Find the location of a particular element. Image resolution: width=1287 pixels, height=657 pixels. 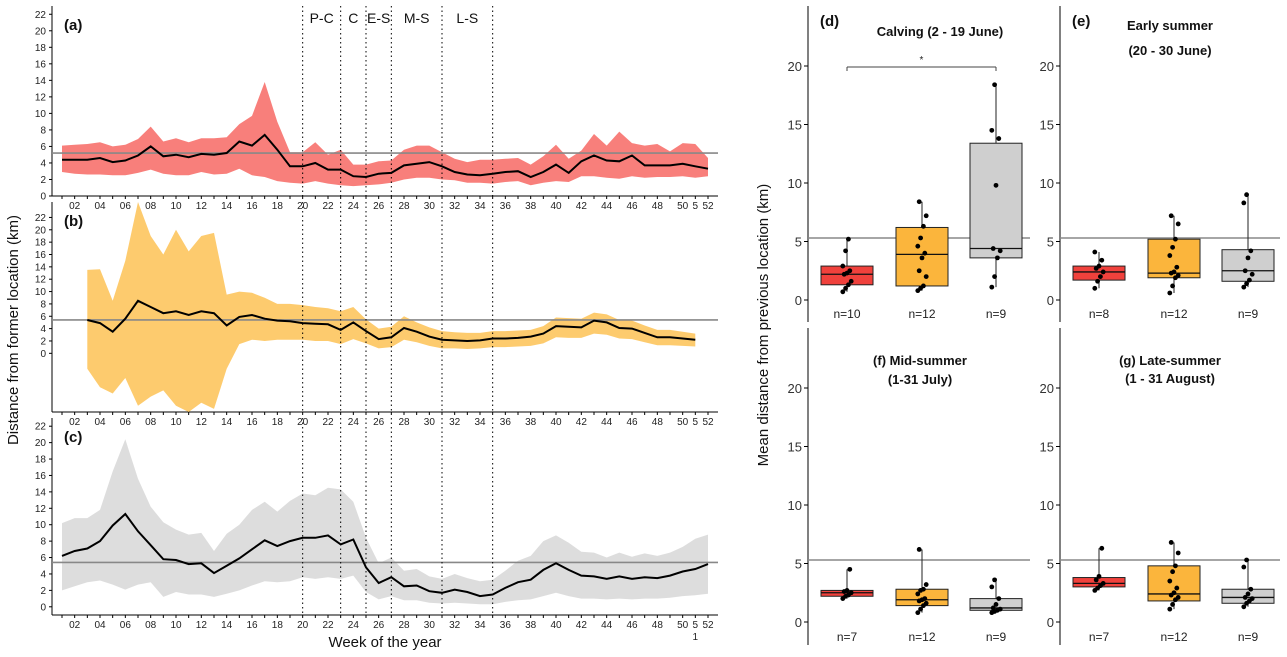

panel-label: (c) is located at coordinates (73, 437).